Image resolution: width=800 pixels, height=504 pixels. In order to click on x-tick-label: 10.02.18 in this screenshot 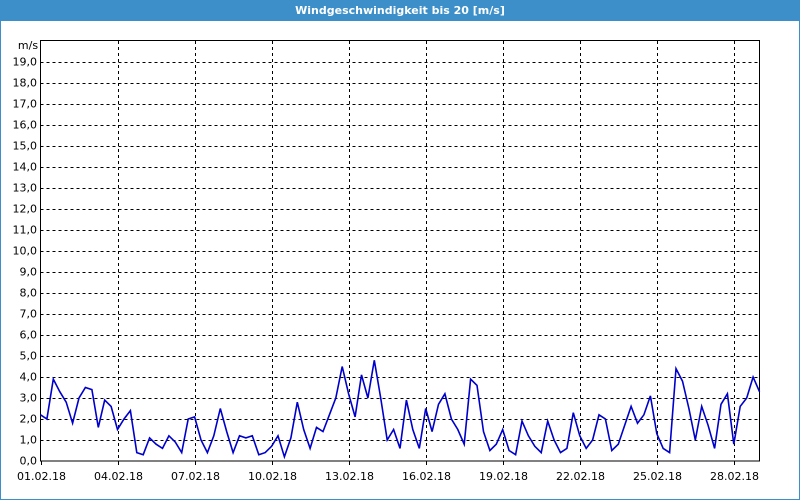, I will do `click(272, 476)`.